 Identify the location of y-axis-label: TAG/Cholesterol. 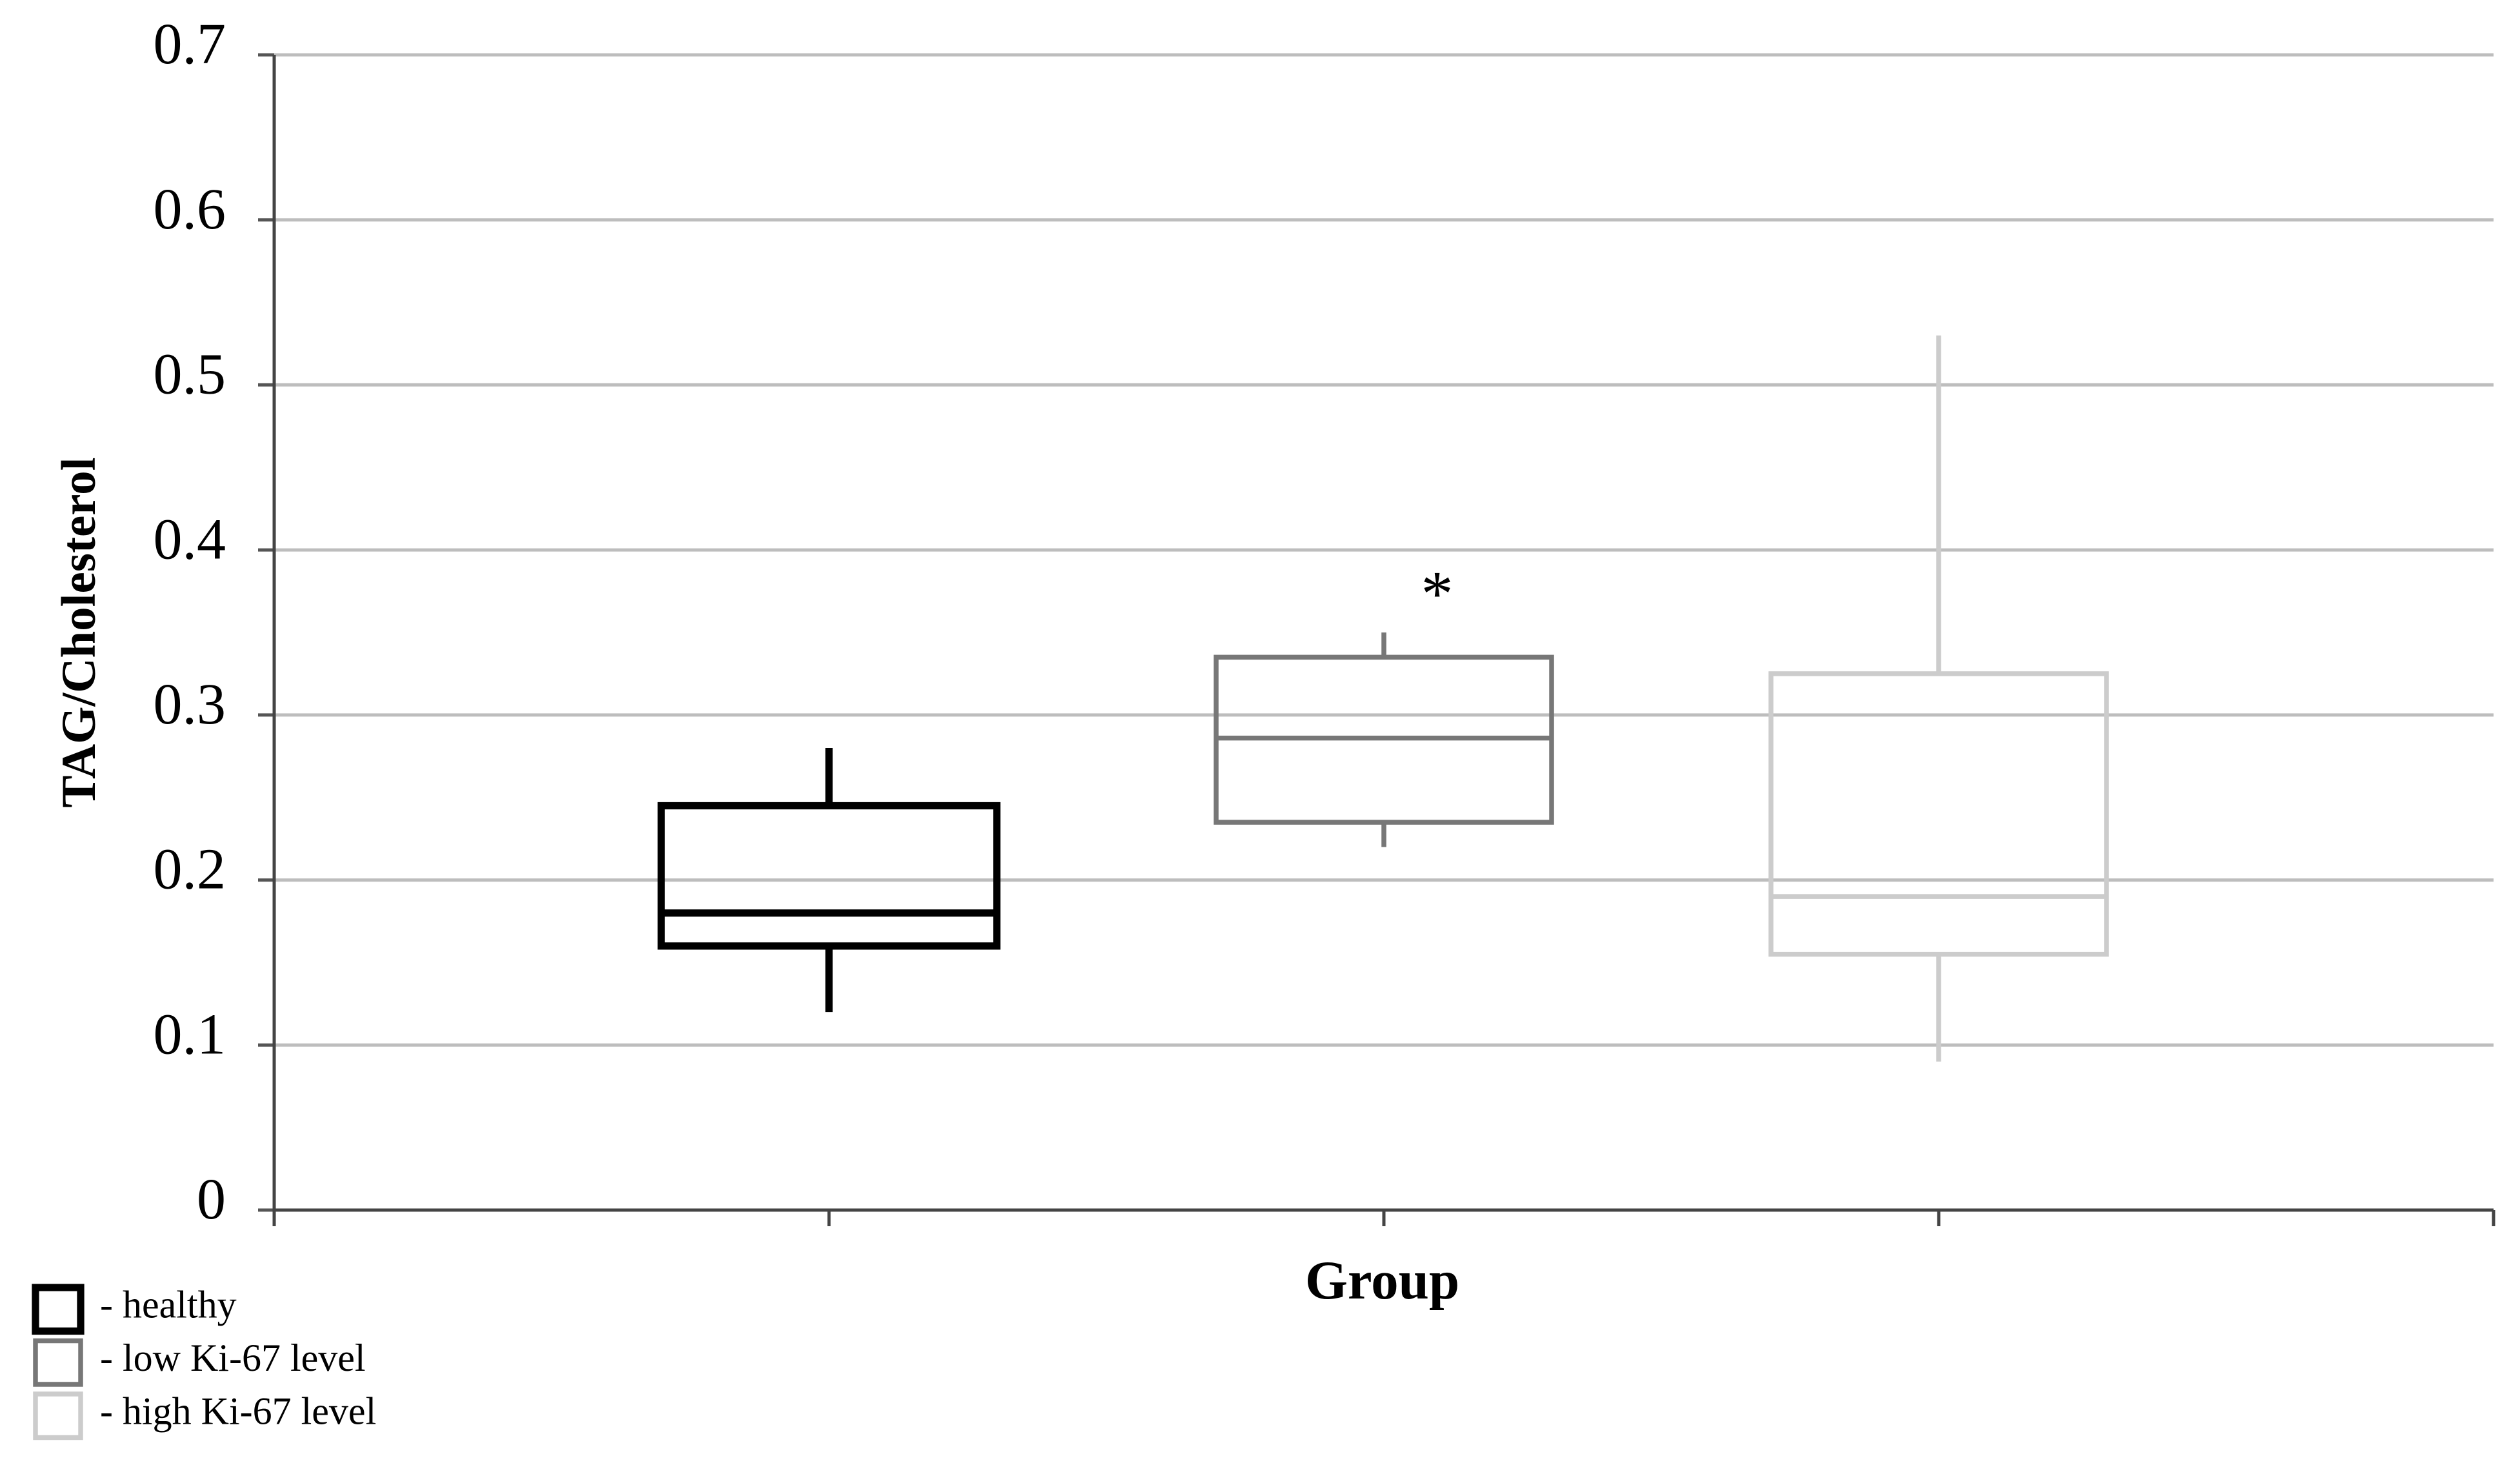
(79, 632).